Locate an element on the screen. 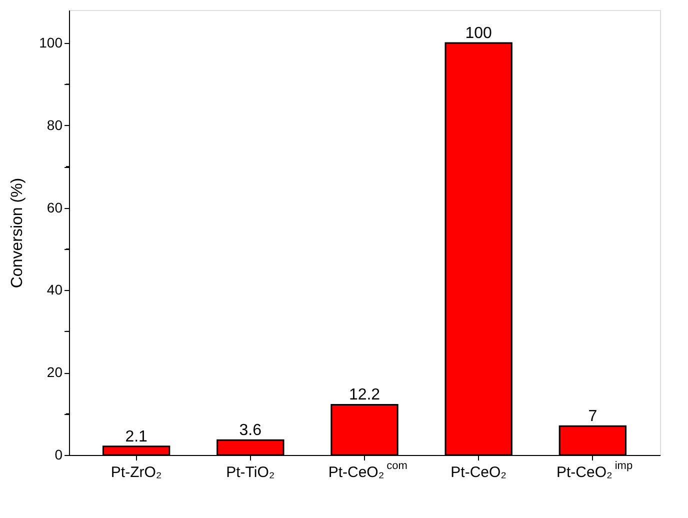 This screenshot has height=518, width=688. y-tick-label: 20 is located at coordinates (54, 372).